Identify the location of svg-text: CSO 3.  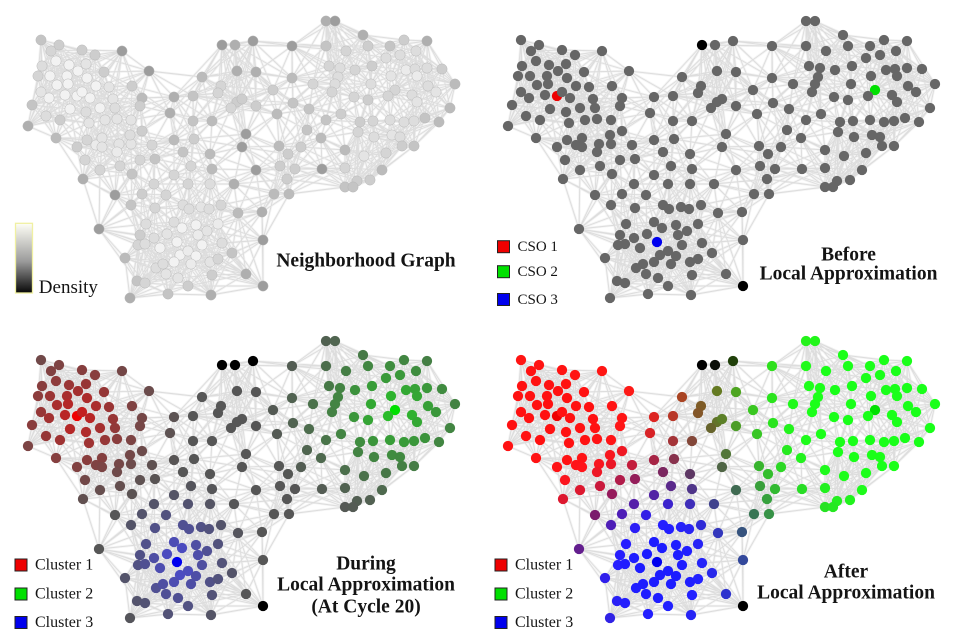
(538, 300).